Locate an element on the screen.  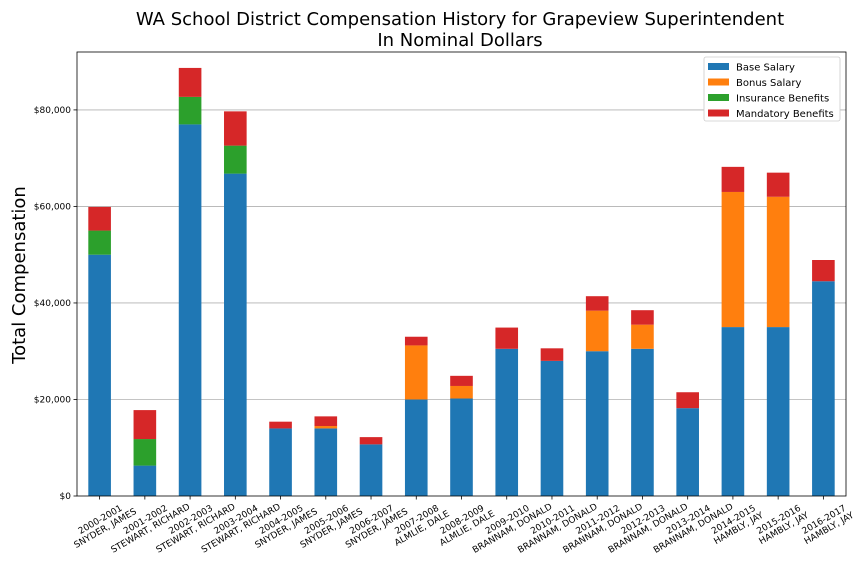
legend-box is located at coordinates (772, 89).